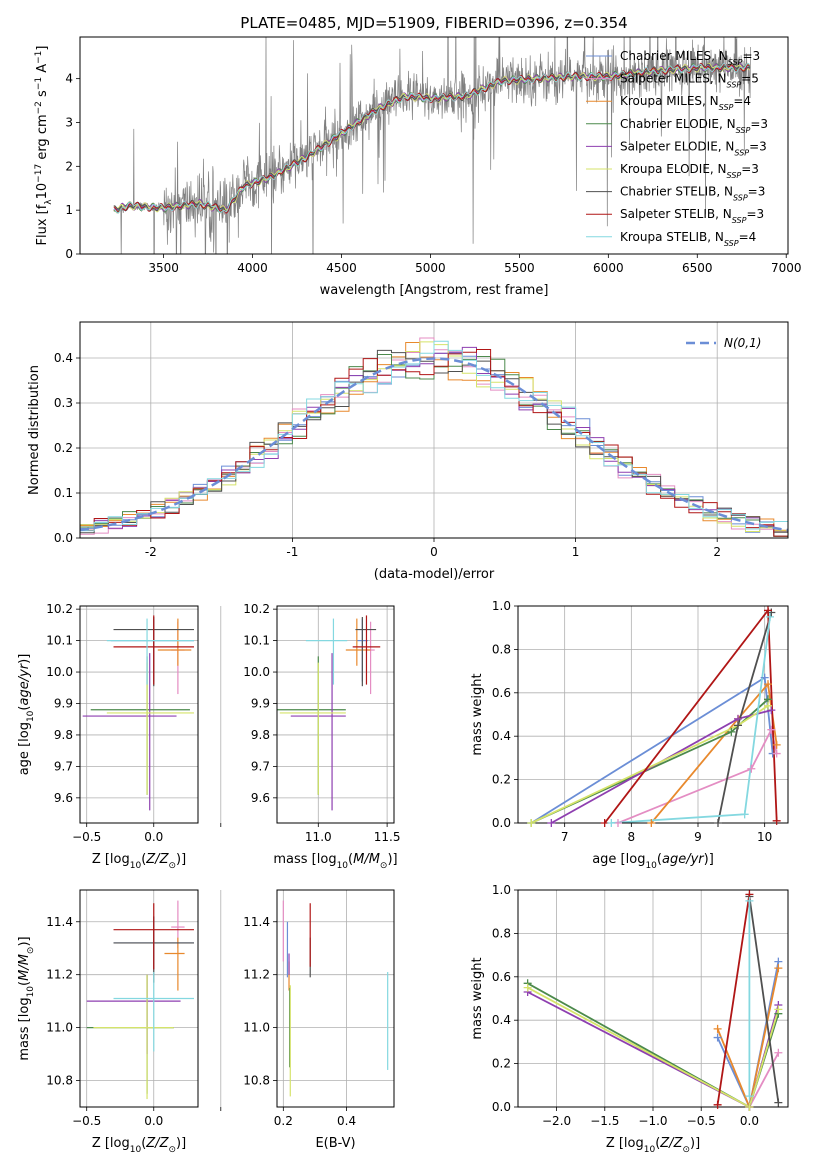 The width and height of the screenshot is (819, 1170). I want to click on x-tick-label: 1, so click(576, 552).